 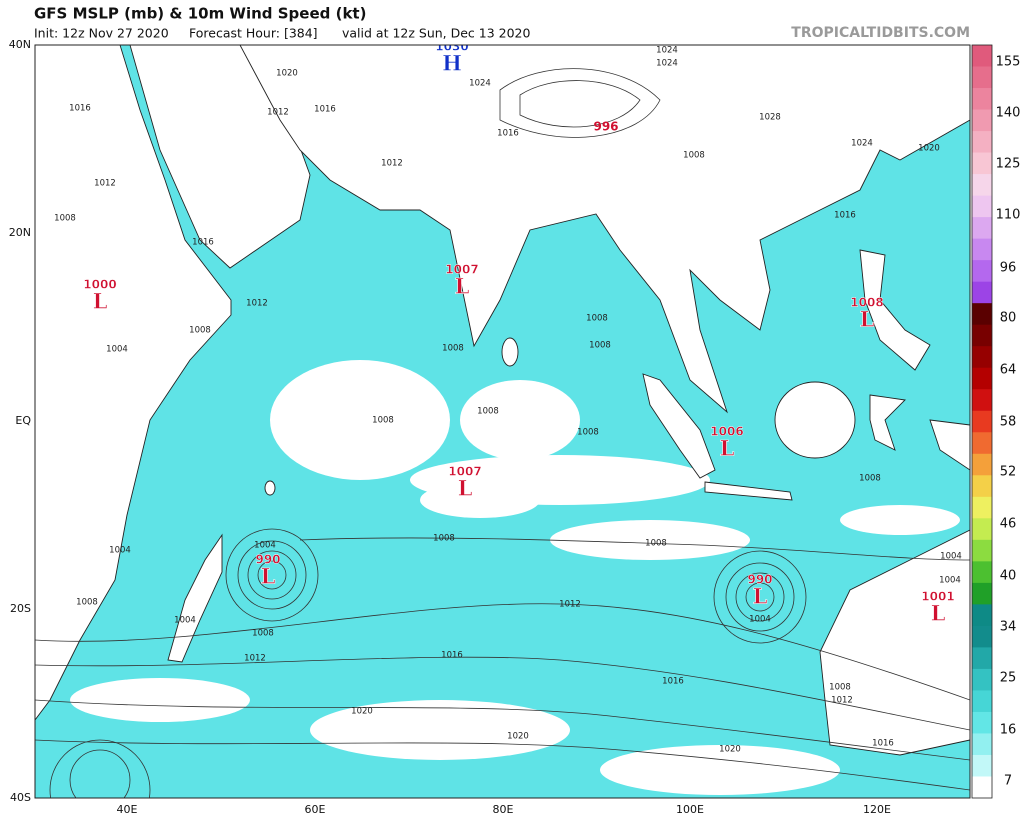 I want to click on sulawesi, so click(x=887, y=422).